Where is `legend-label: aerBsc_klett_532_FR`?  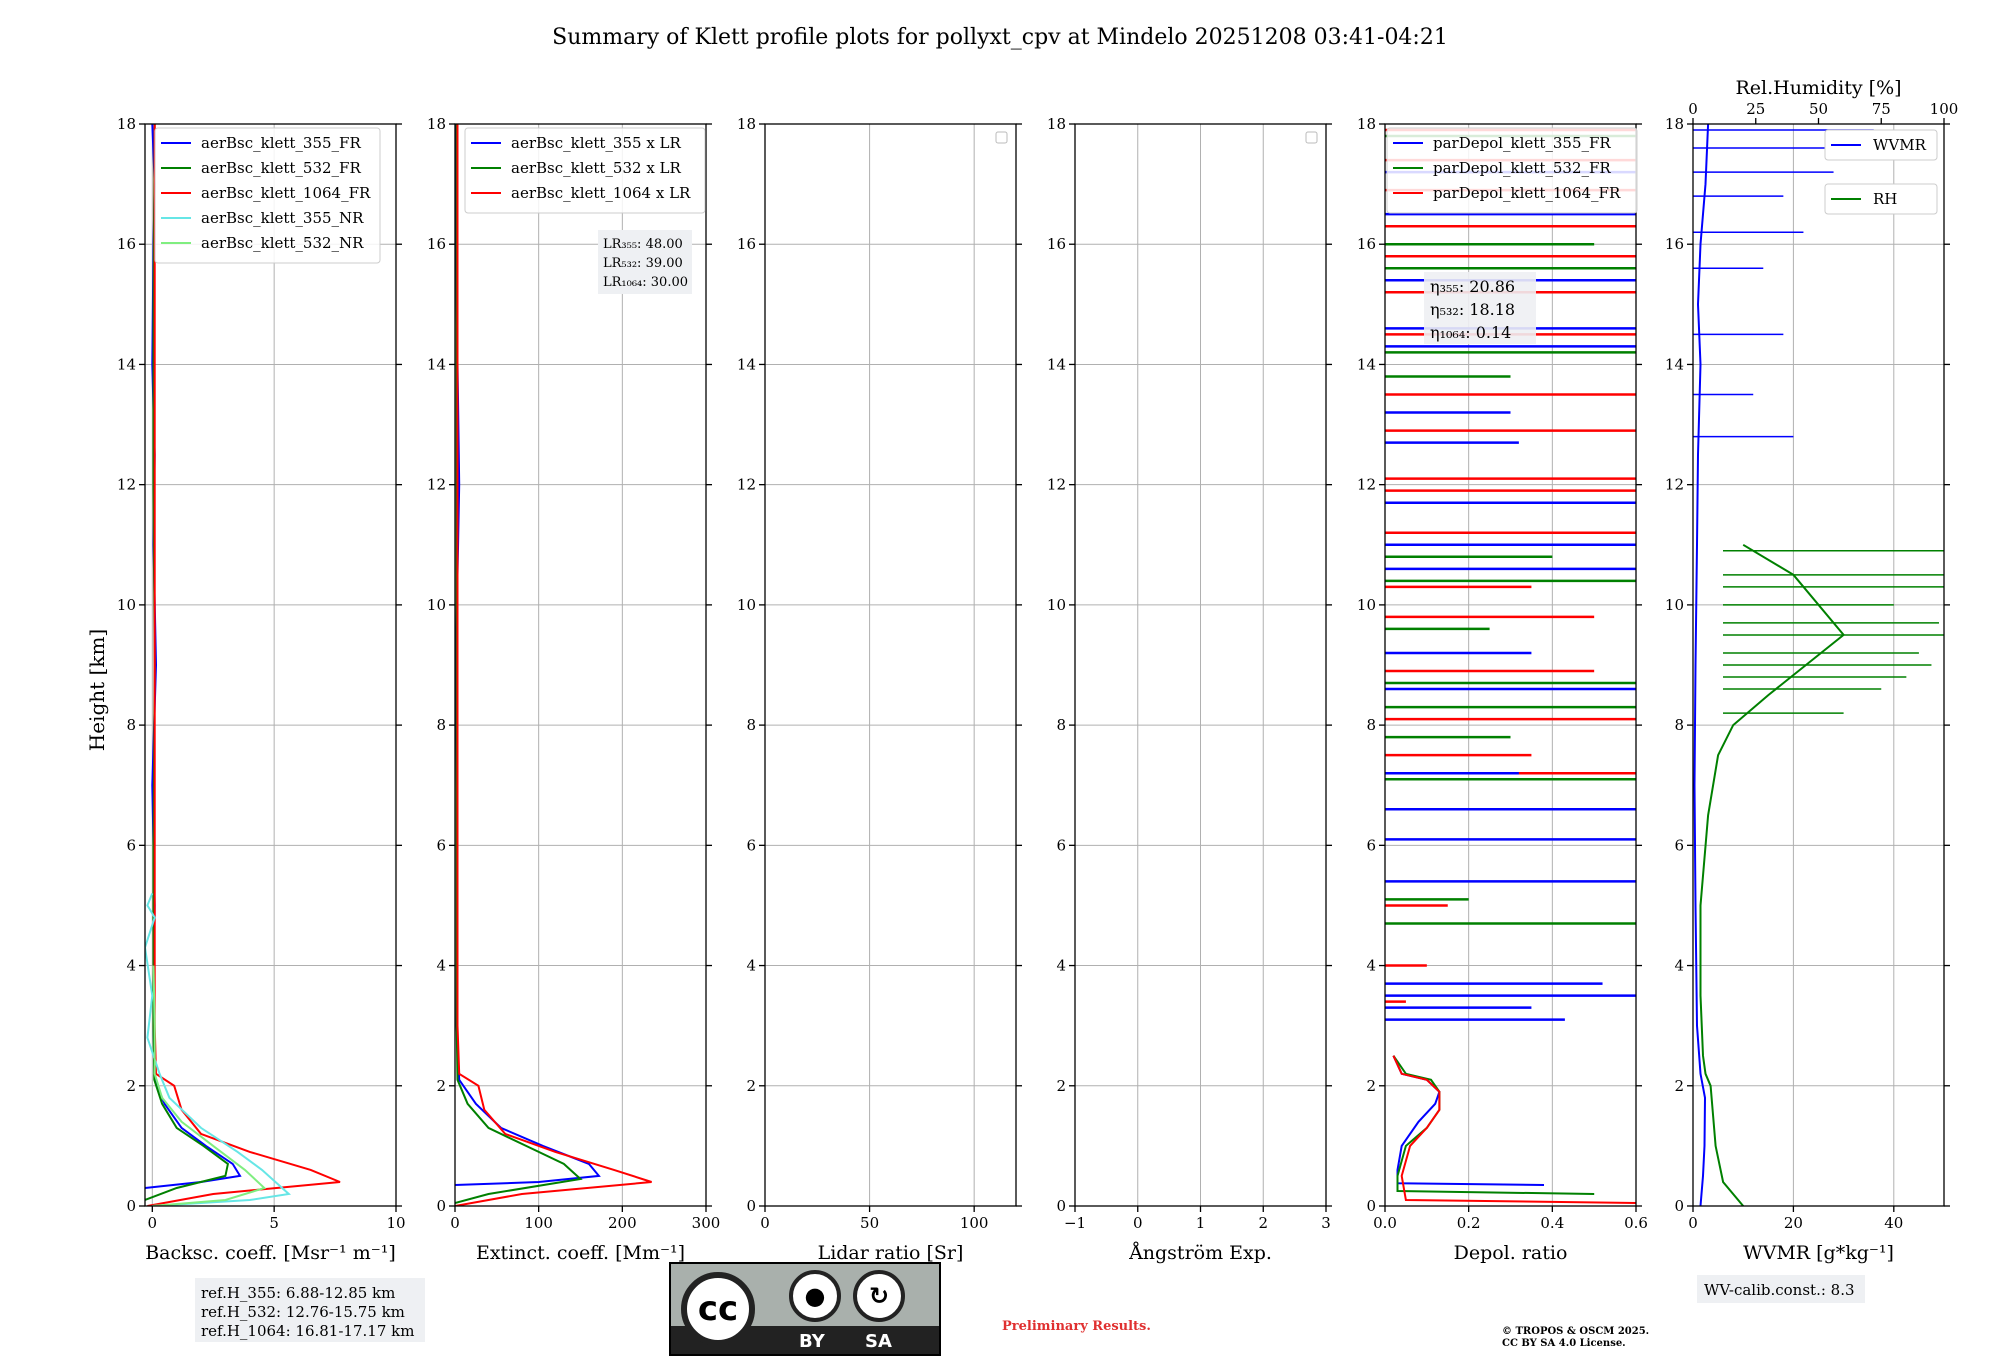
legend-label: aerBsc_klett_532_FR is located at coordinates (281, 168).